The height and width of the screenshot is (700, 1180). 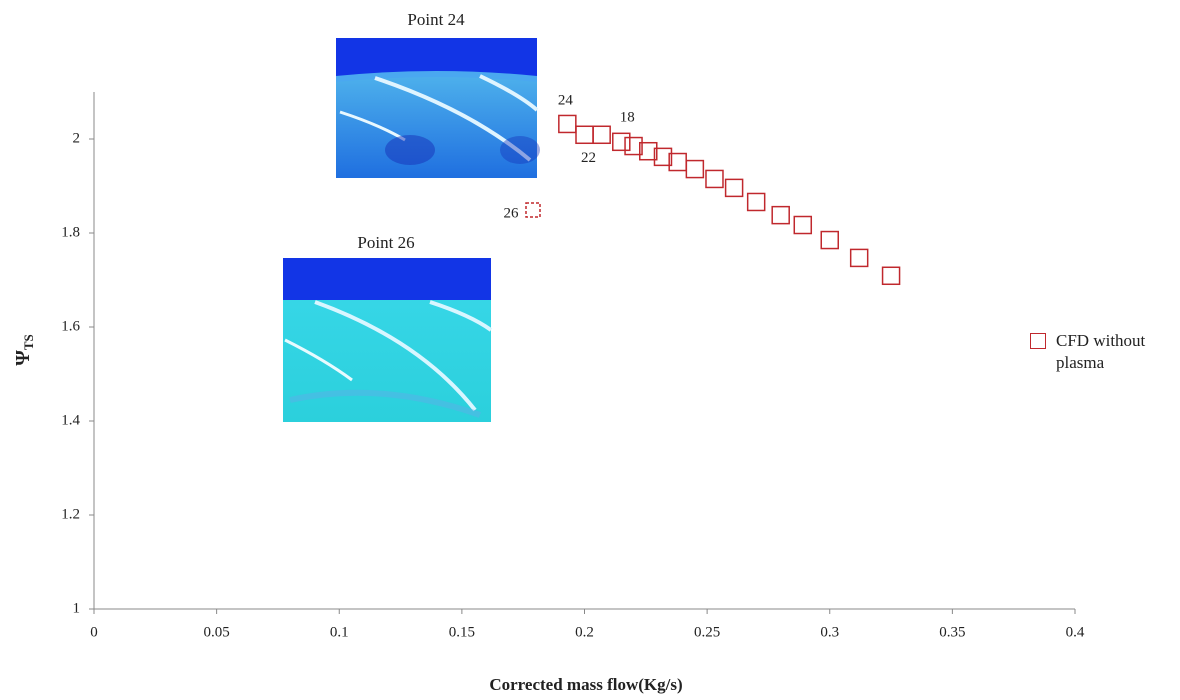 I want to click on y-tick-label: 1.8, so click(x=70, y=232).